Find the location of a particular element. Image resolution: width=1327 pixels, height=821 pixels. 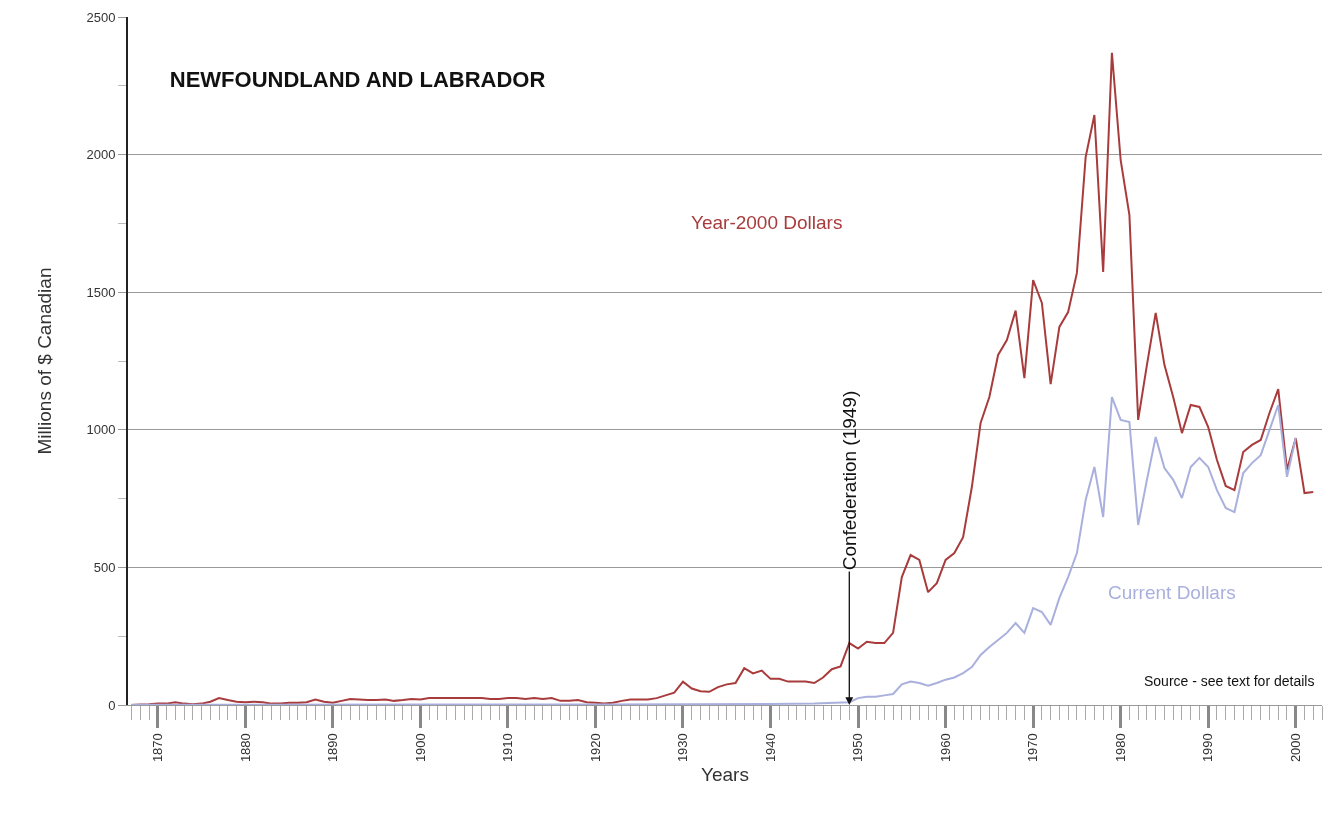

x-tick-label: 2000 is located at coordinates (1295, 748).